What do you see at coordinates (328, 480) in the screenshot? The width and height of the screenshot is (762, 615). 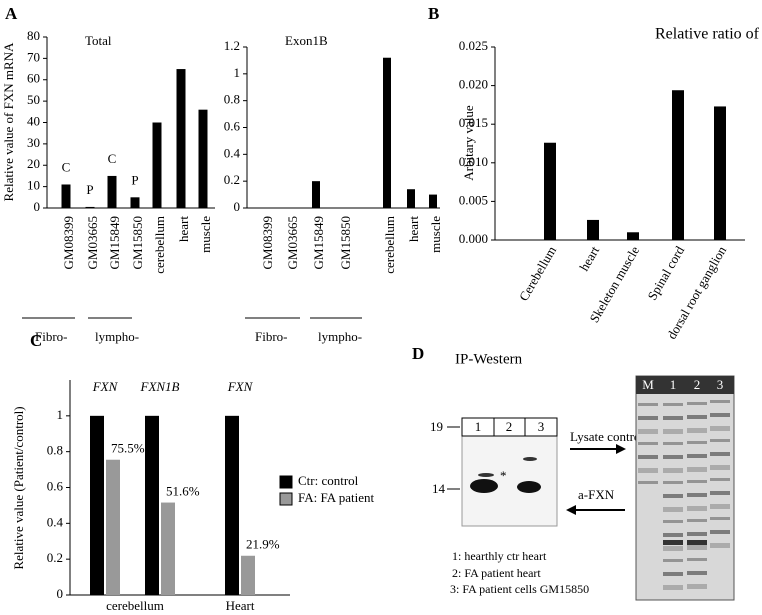 I see `legend-label: Ctr: control` at bounding box center [328, 480].